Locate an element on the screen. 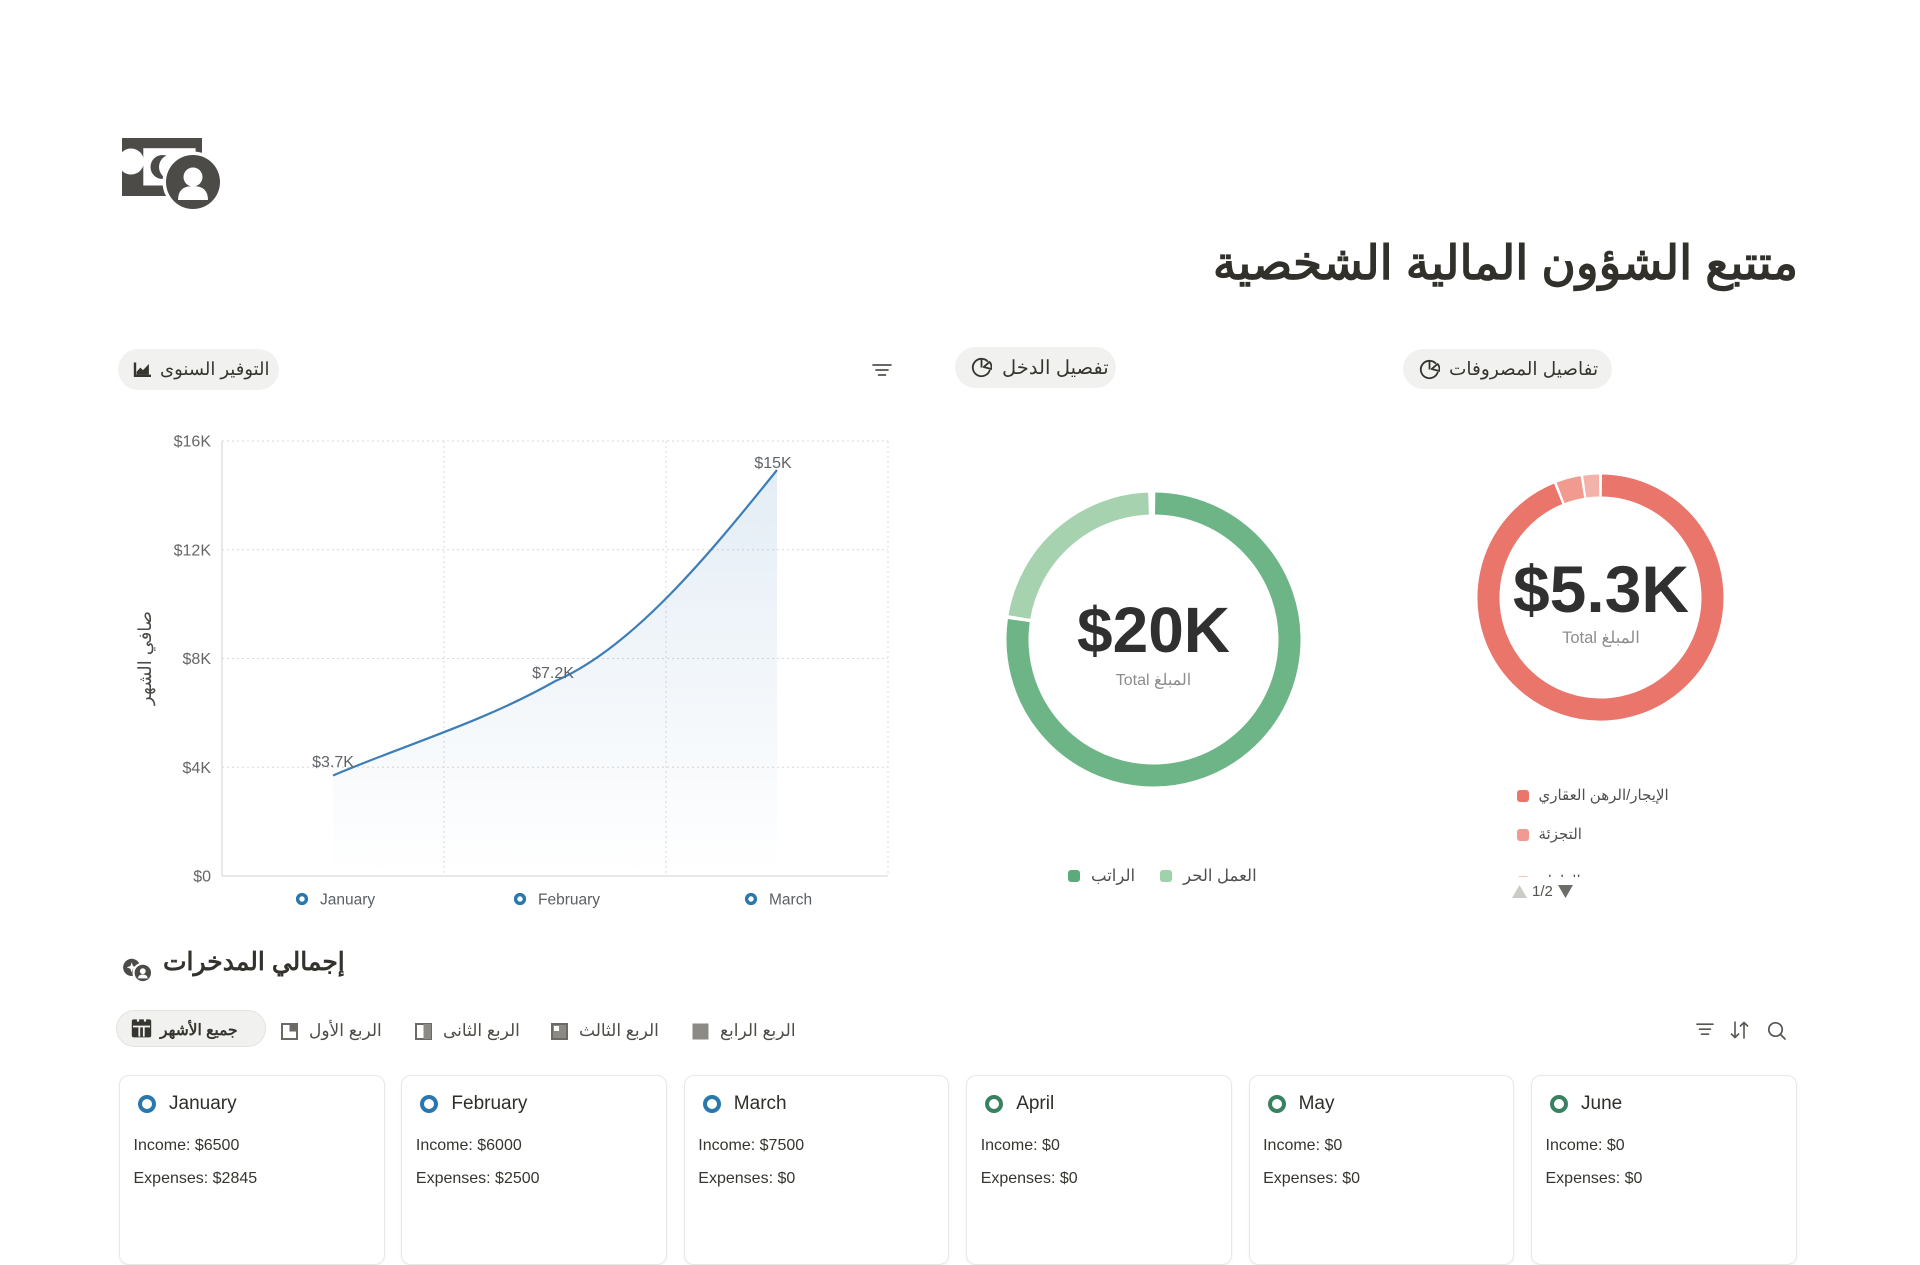 The width and height of the screenshot is (1920, 1265). svg-text: $4K is located at coordinates (197, 768).